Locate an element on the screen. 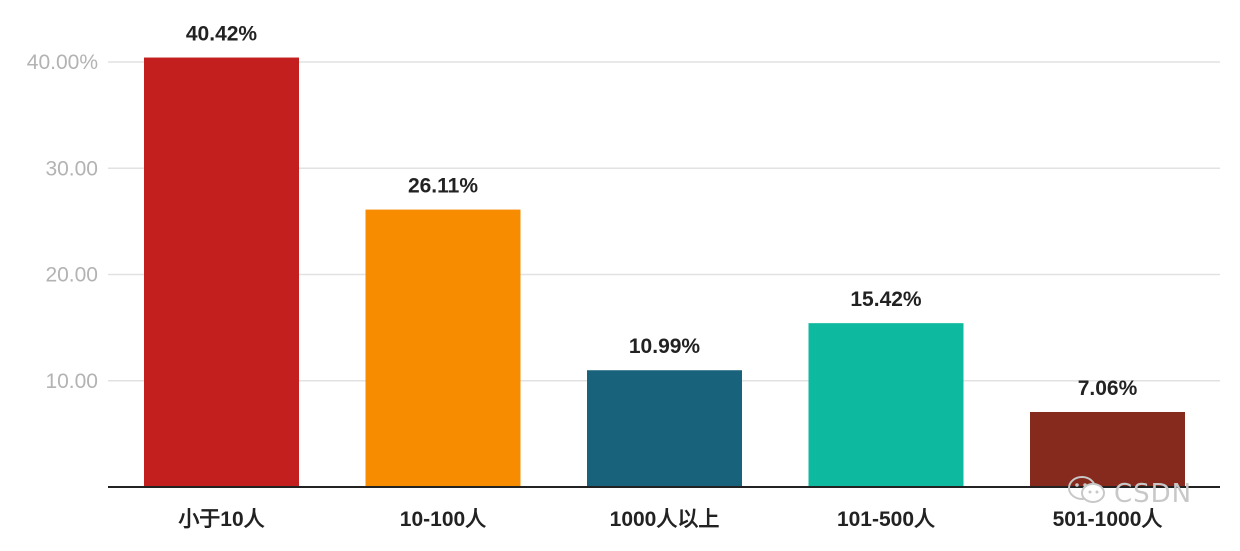  x-tick-label: 101-500人 is located at coordinates (886, 519).